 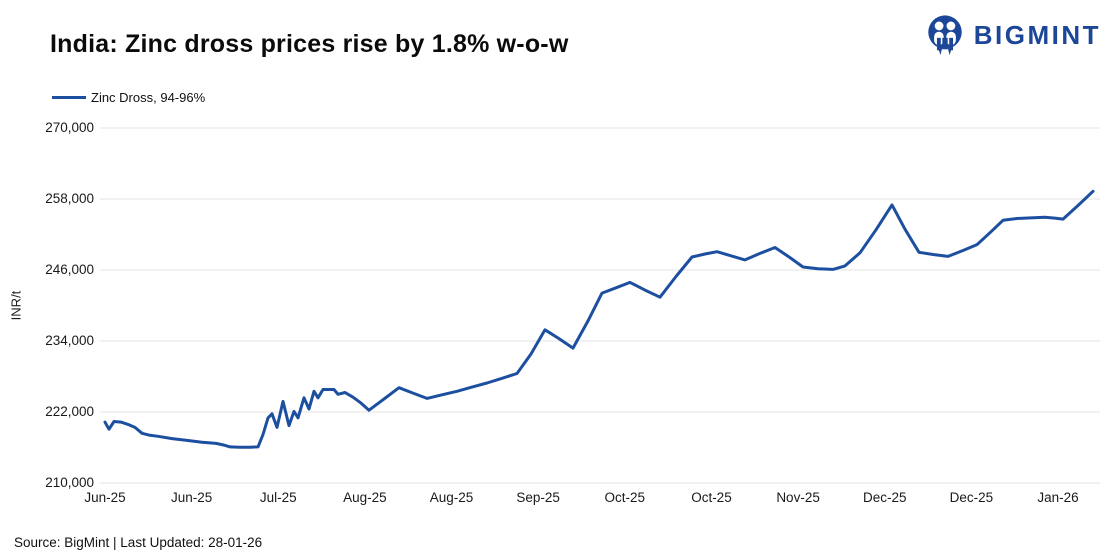 I want to click on source-caption: Source: BigMint | Last Updated: 28-01-26, so click(x=138, y=542).